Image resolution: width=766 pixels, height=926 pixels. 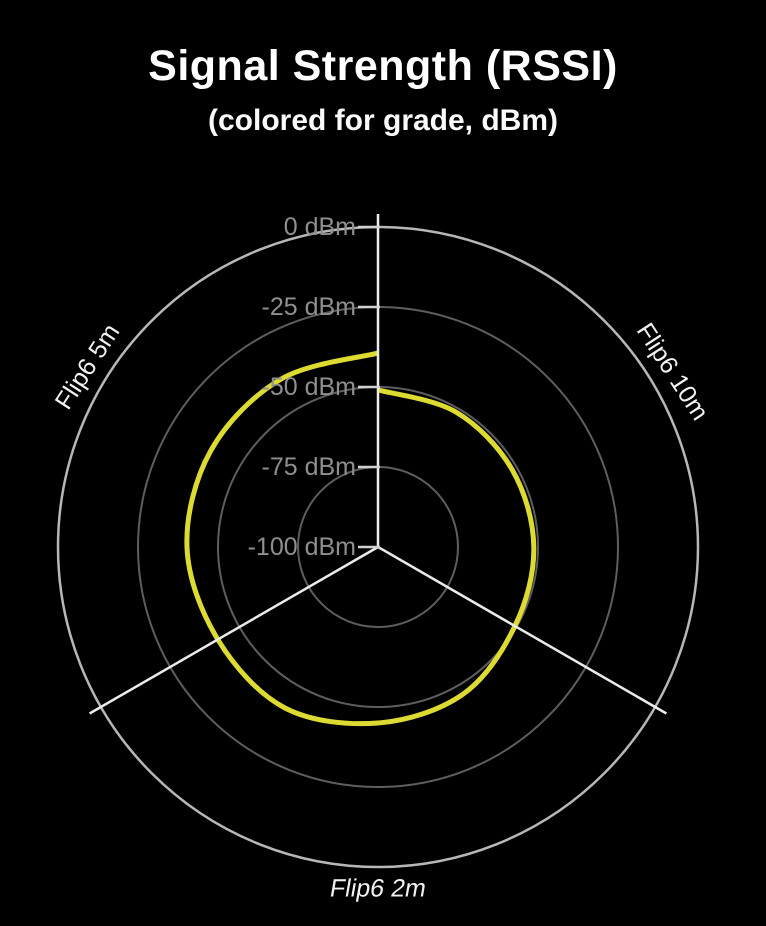 What do you see at coordinates (383, 66) in the screenshot?
I see `chart-title: Signal Strength (RSSI)` at bounding box center [383, 66].